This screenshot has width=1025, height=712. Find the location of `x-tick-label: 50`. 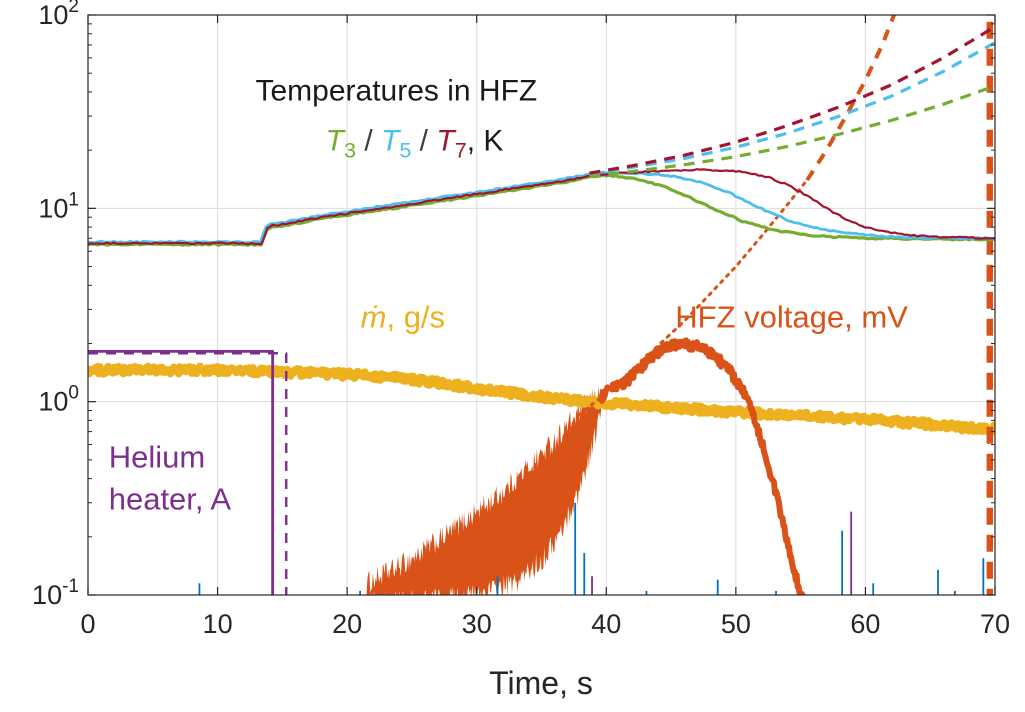

x-tick-label: 50 is located at coordinates (736, 624).